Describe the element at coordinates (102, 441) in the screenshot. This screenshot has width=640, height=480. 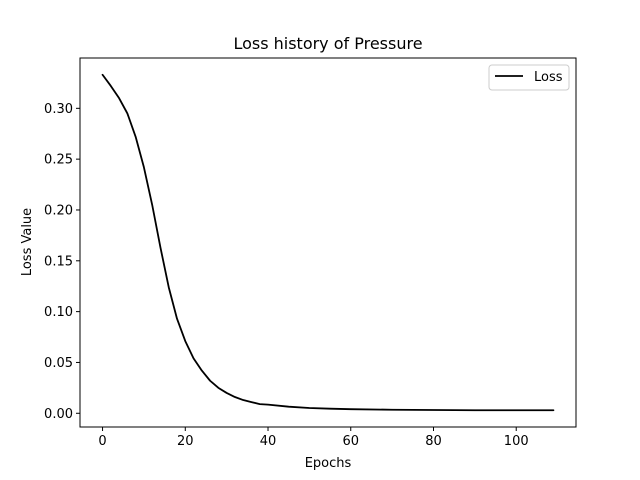
I see `x-tick-label: 0` at that location.